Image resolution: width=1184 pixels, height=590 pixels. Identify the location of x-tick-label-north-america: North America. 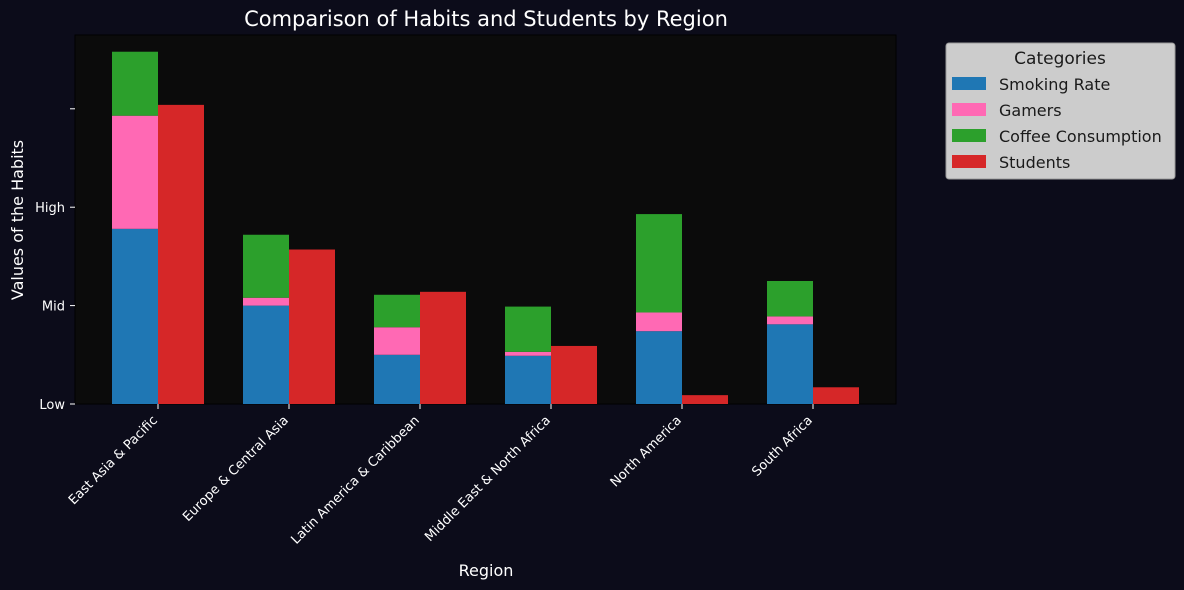
(646, 451).